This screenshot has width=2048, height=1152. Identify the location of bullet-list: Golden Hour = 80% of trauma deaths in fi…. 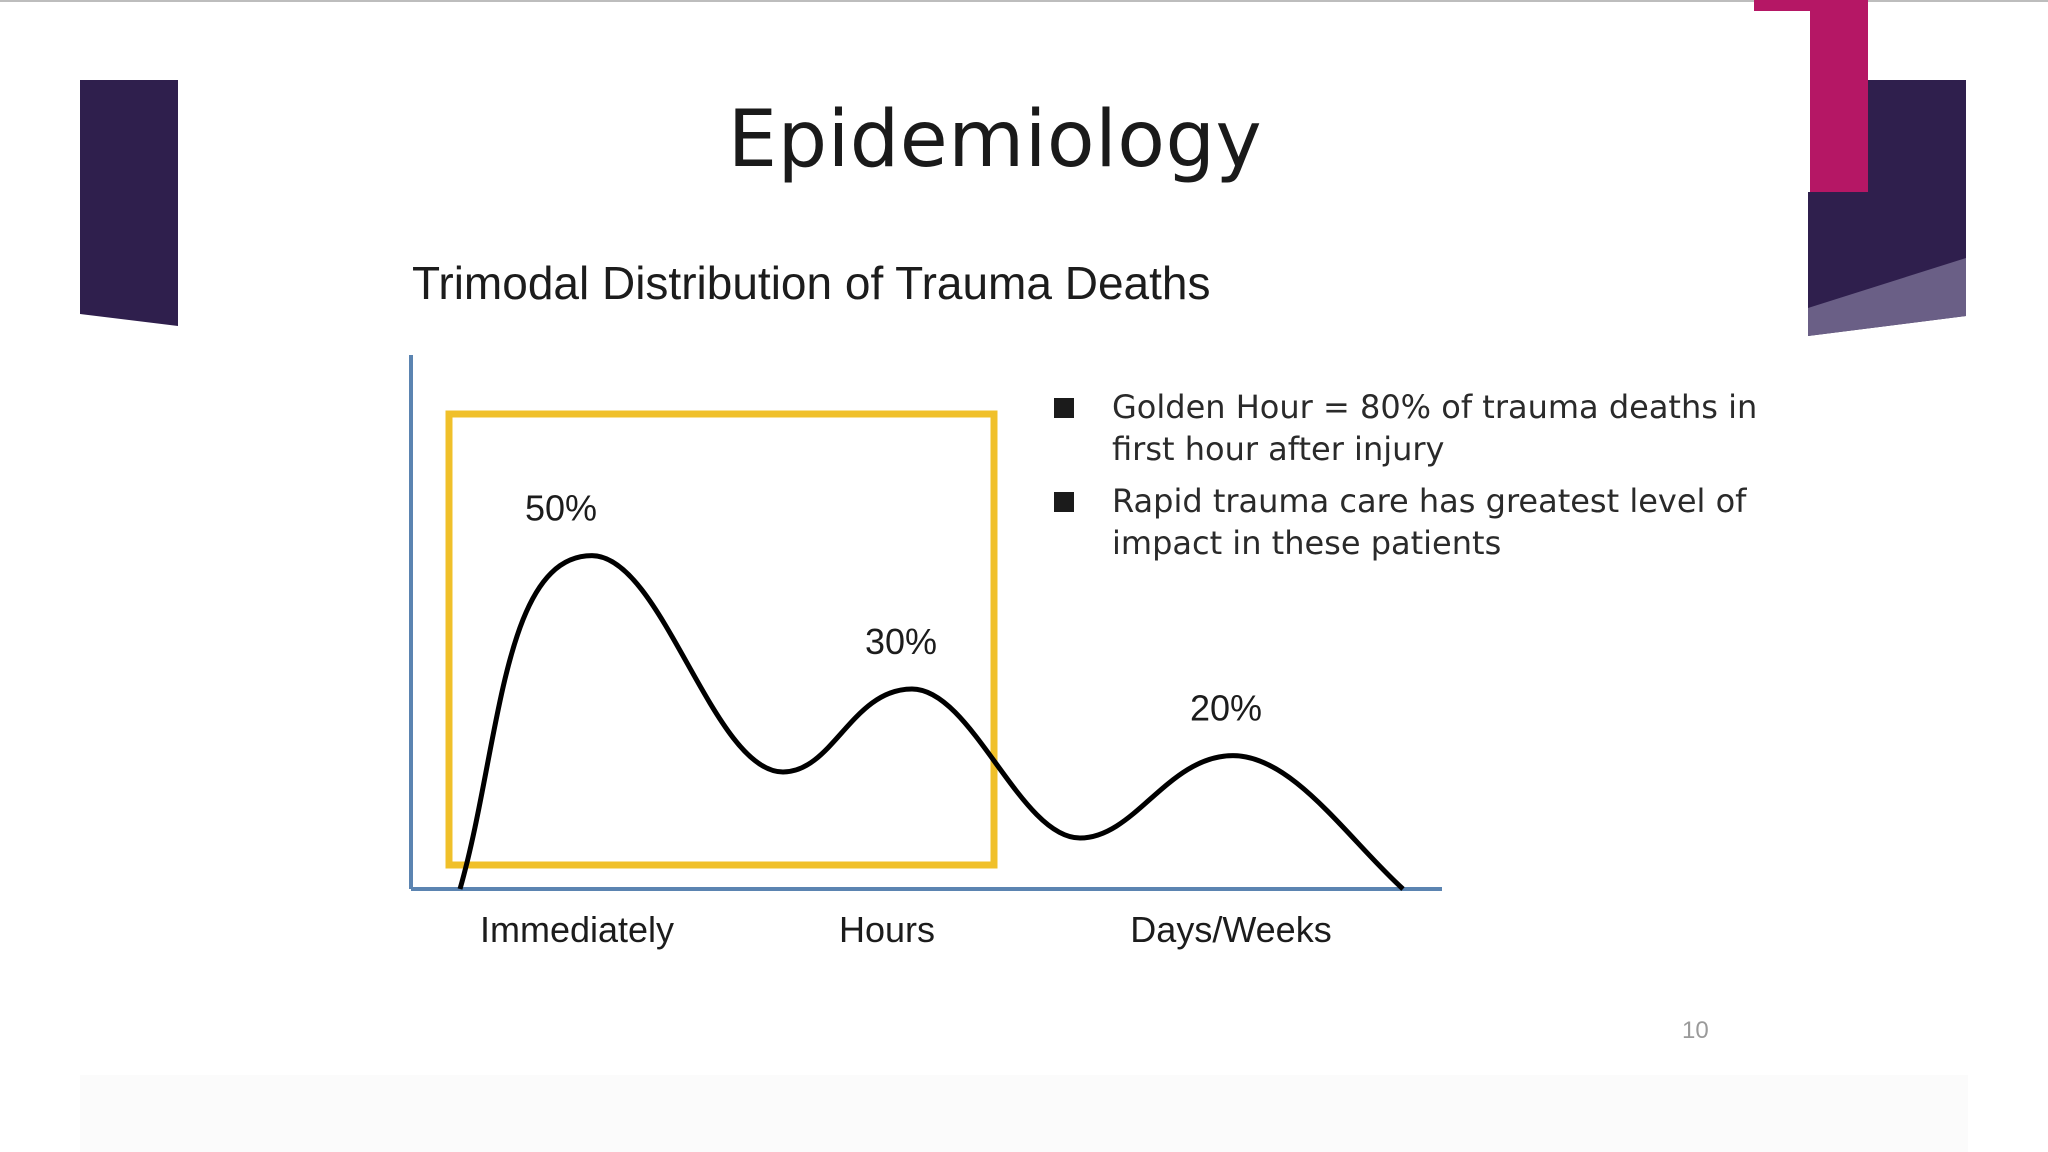
(1410, 480).